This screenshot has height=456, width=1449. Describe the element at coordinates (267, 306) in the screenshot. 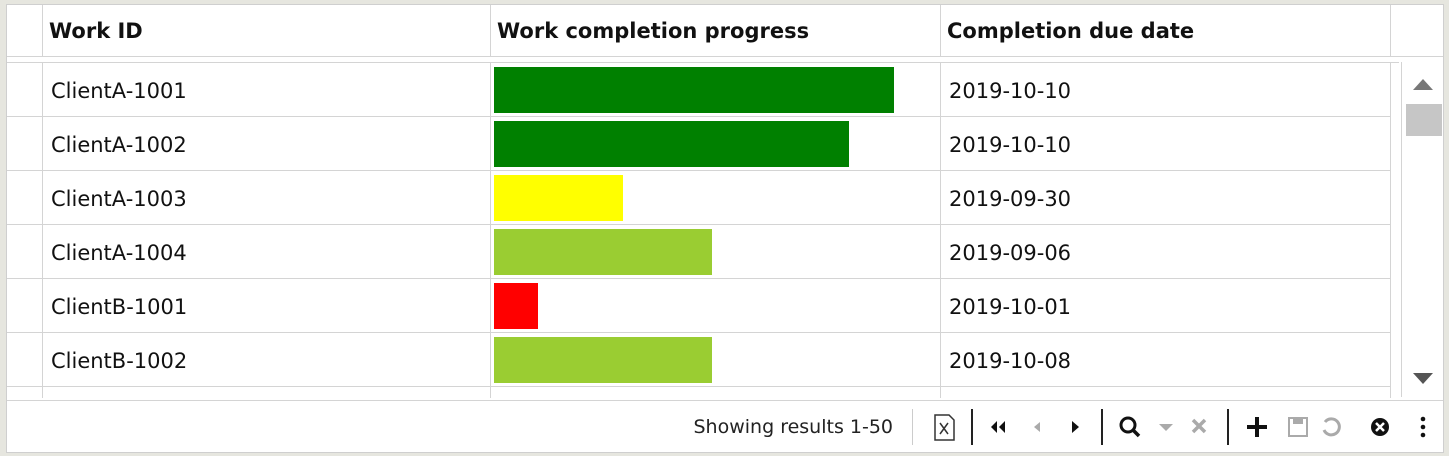

I see `work-id-cell: ClientB-1001` at that location.